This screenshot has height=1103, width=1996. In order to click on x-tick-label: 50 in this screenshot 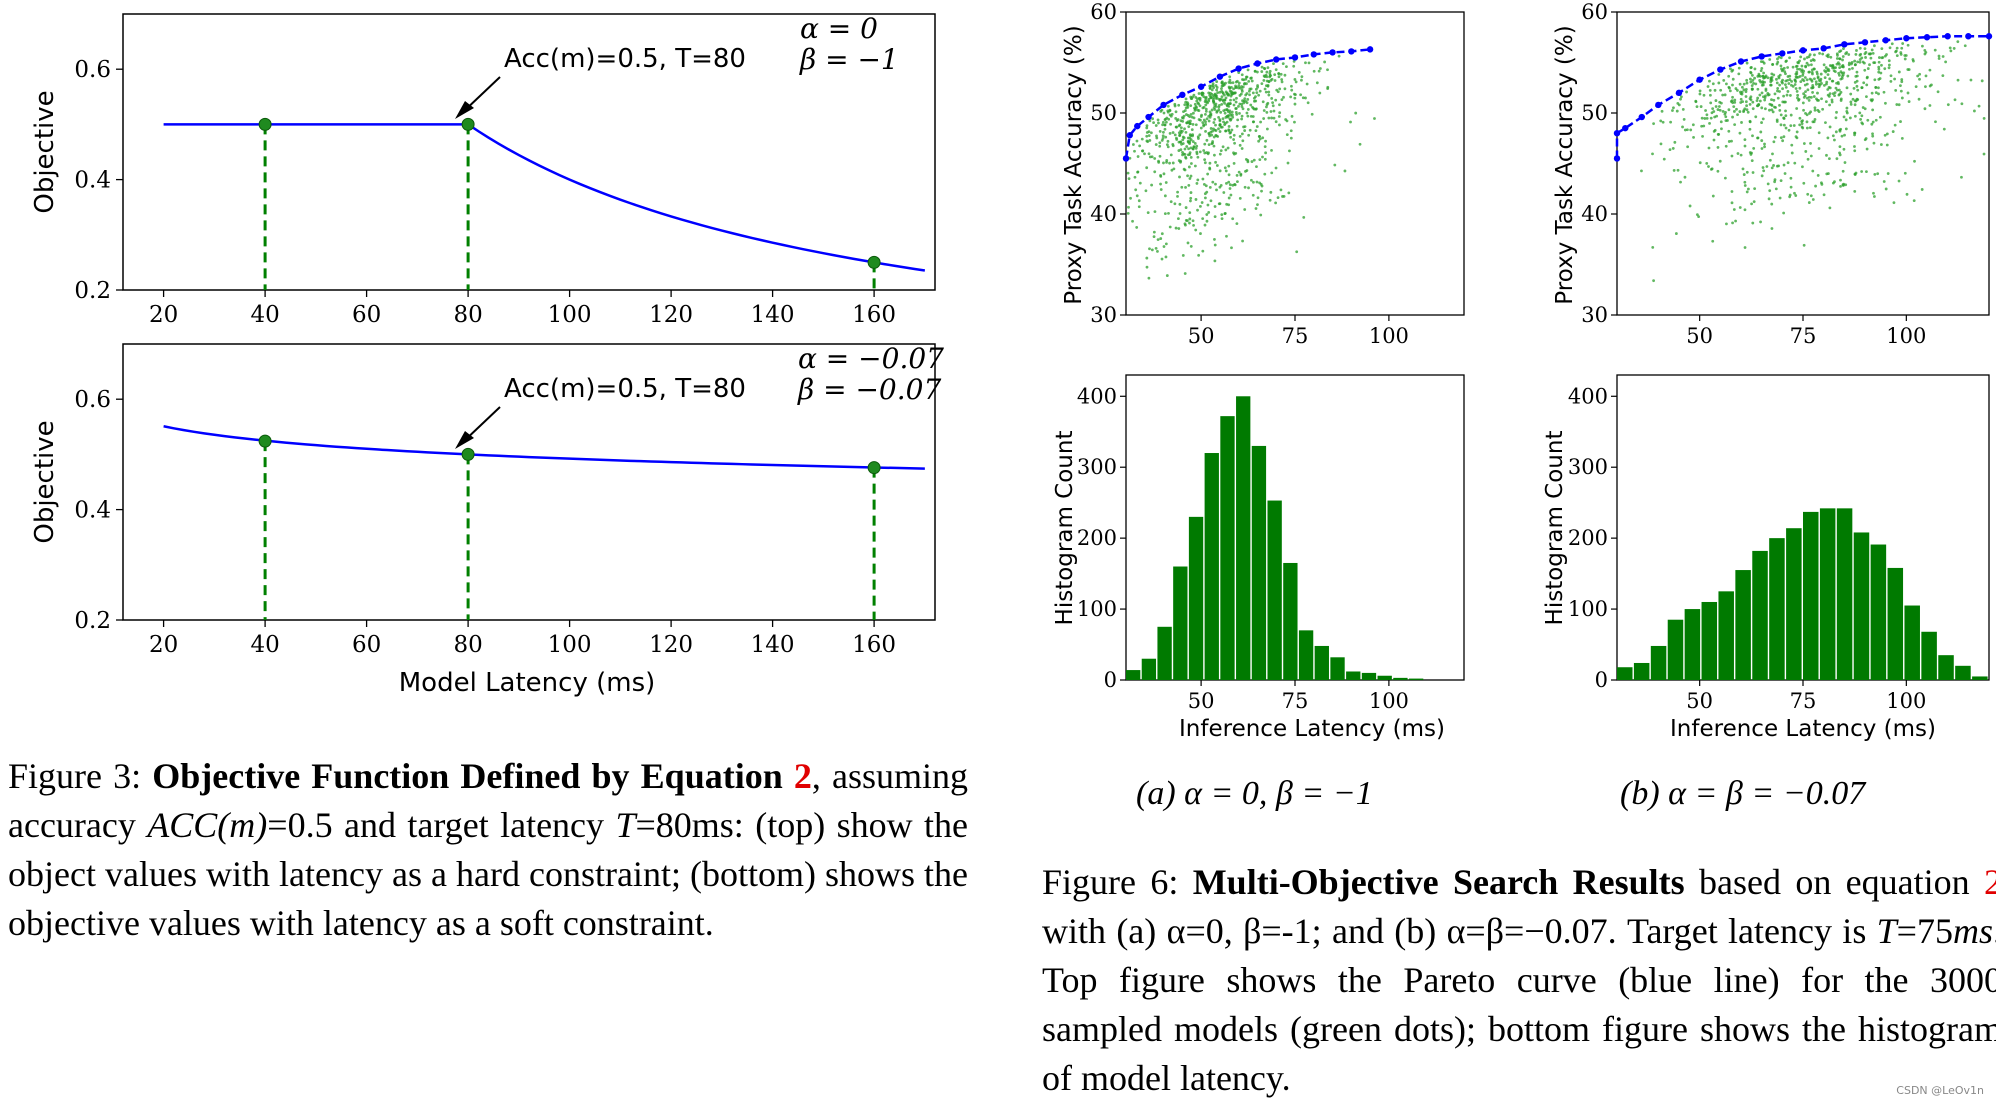, I will do `click(1699, 336)`.